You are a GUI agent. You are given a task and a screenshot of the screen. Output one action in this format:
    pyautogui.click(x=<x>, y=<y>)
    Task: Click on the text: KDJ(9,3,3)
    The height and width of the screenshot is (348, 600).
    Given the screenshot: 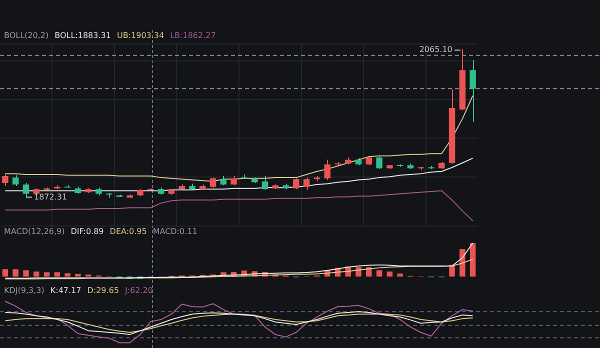 What is the action you would take?
    pyautogui.click(x=24, y=290)
    